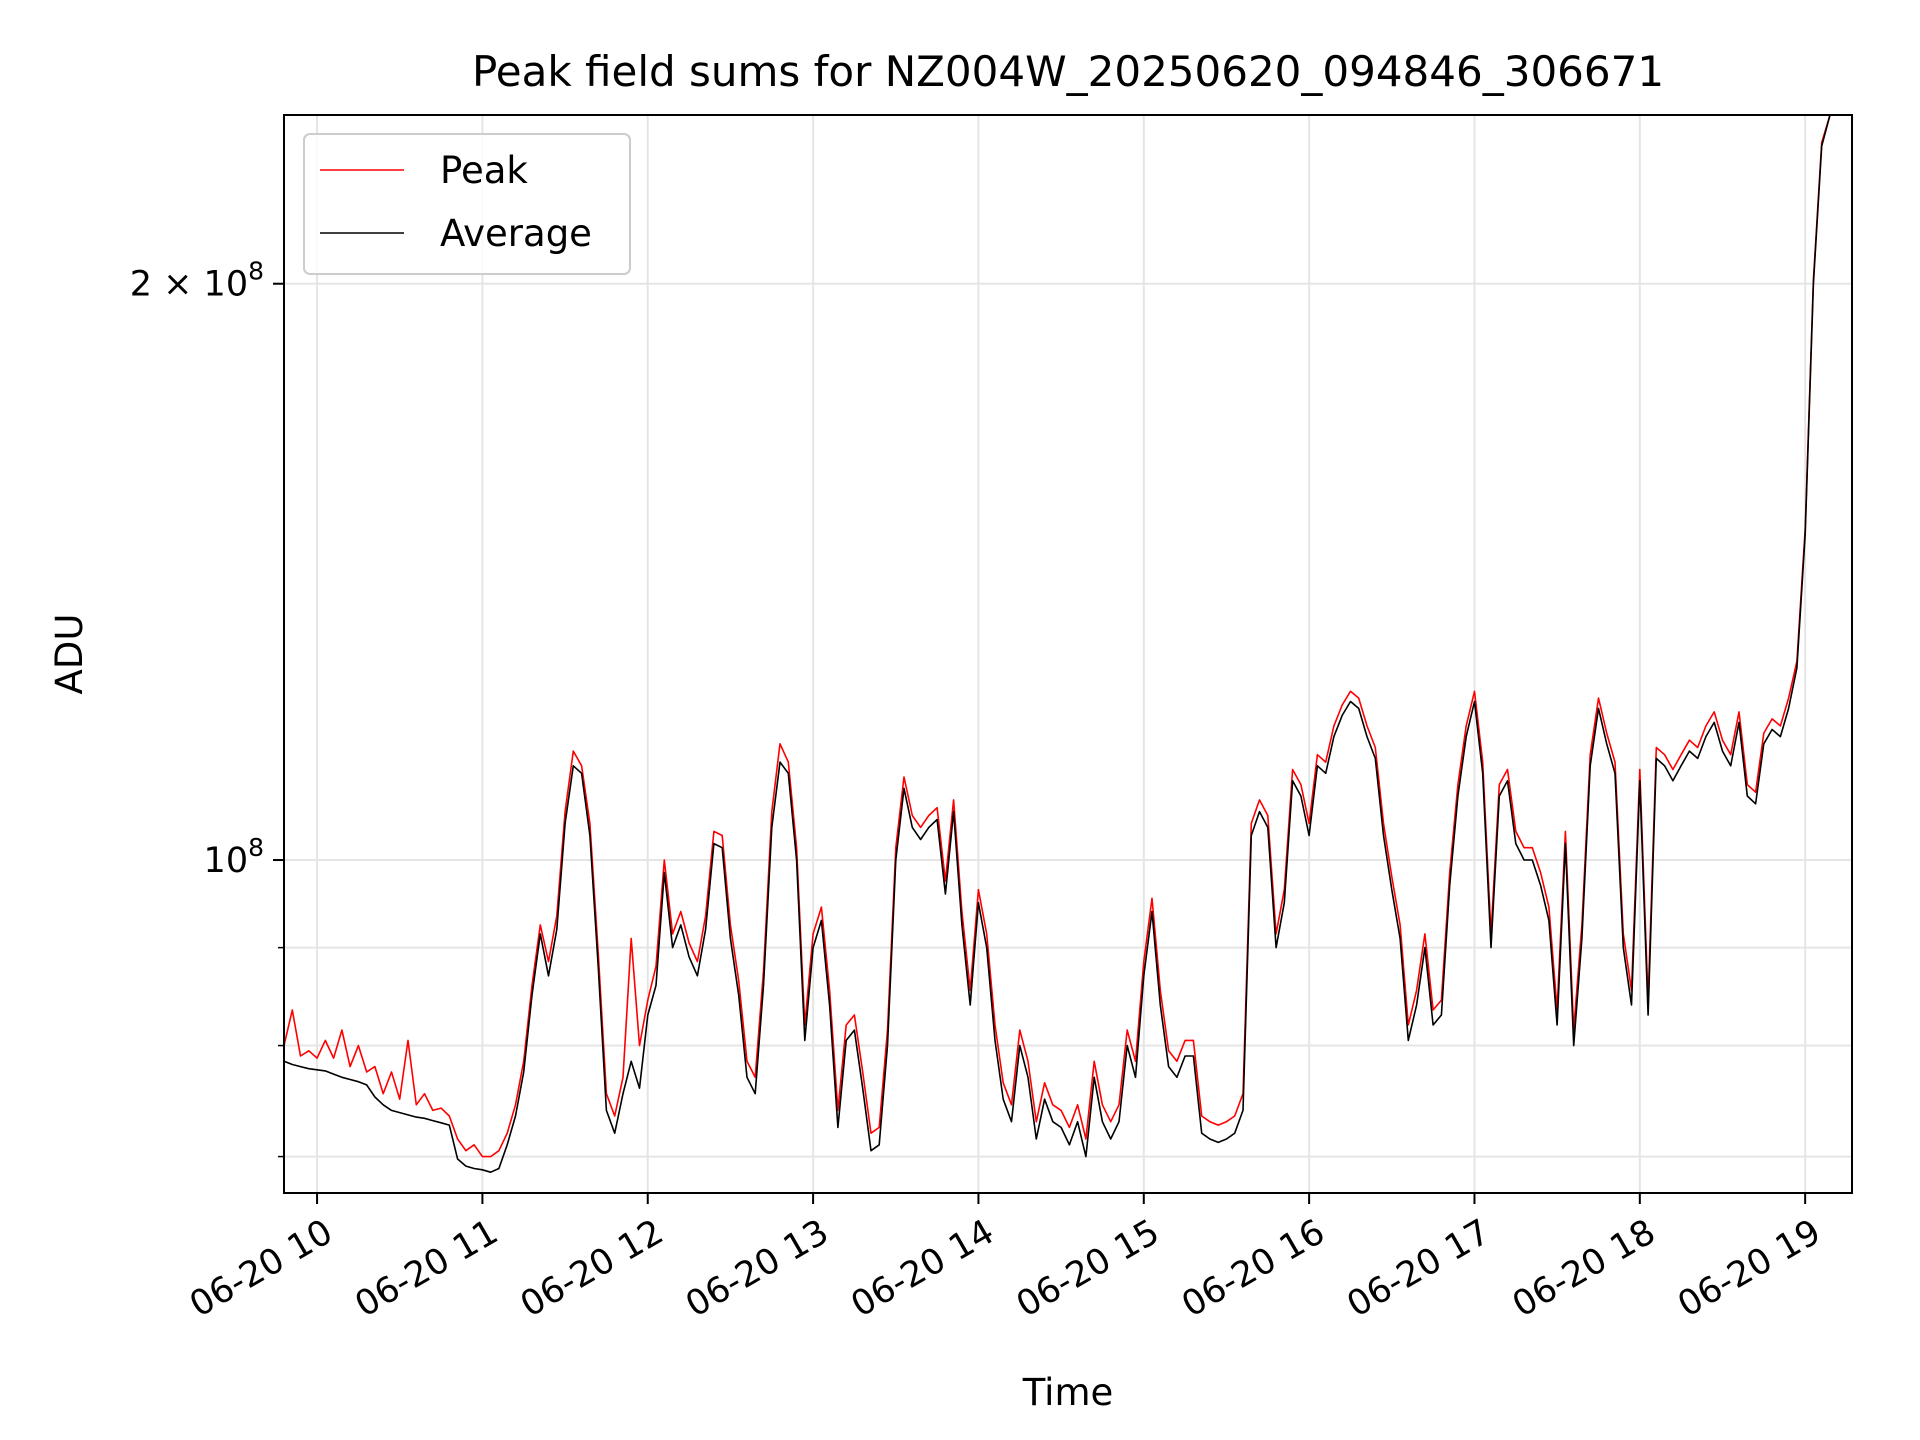 Image resolution: width=1920 pixels, height=1440 pixels. I want to click on y-tick-label: 108, so click(234, 857).